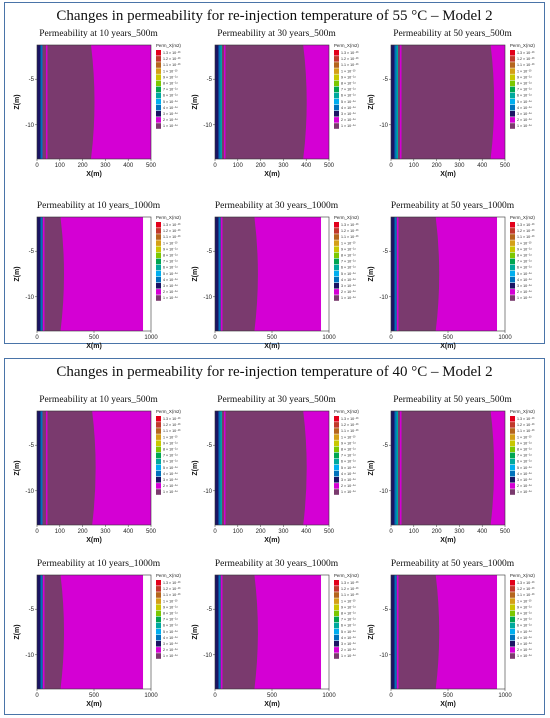 This screenshot has height=718, width=550. I want to click on legend-label: 4 × 10⁻¹⁴, so click(348, 280).